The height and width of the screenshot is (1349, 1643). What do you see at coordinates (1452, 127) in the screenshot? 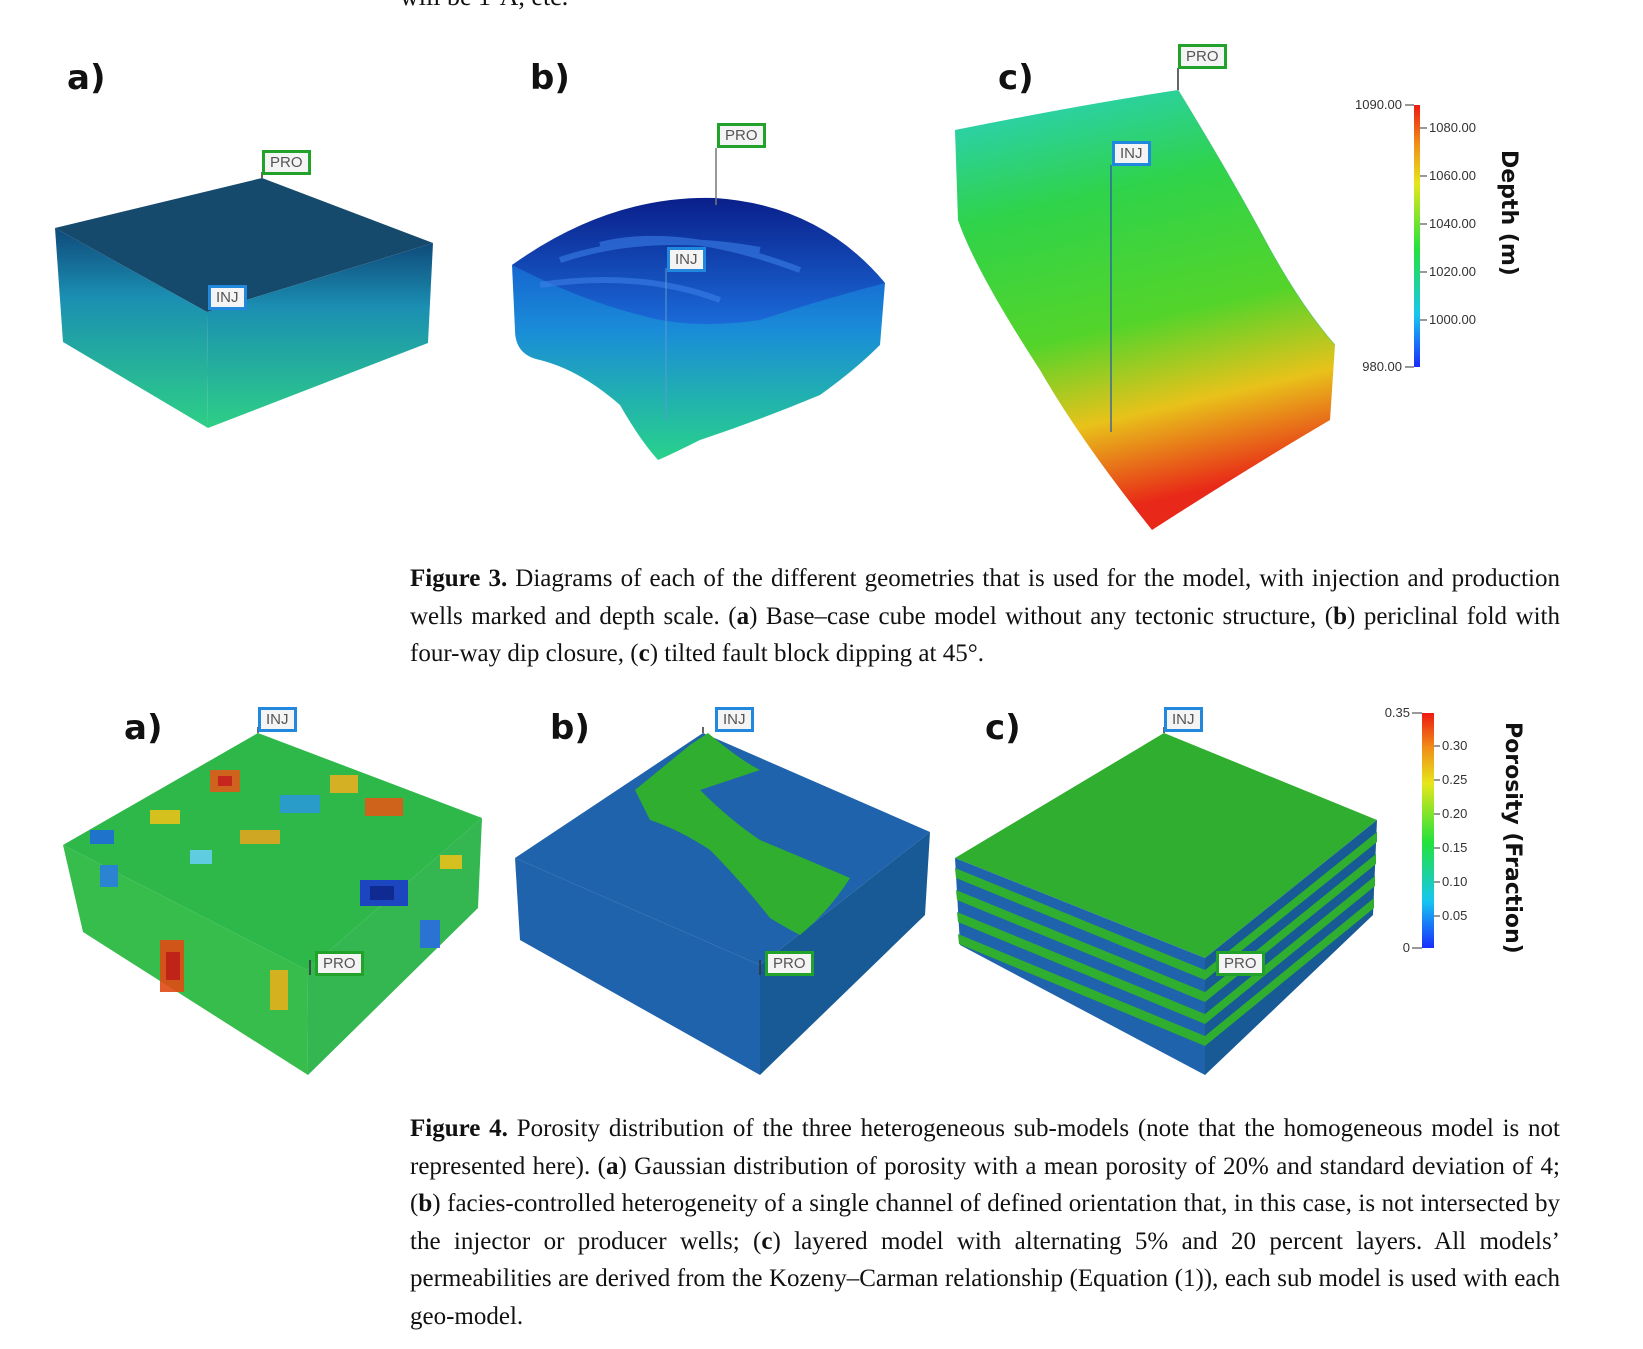
I see `depth-scale-tick: 1080.00` at bounding box center [1452, 127].